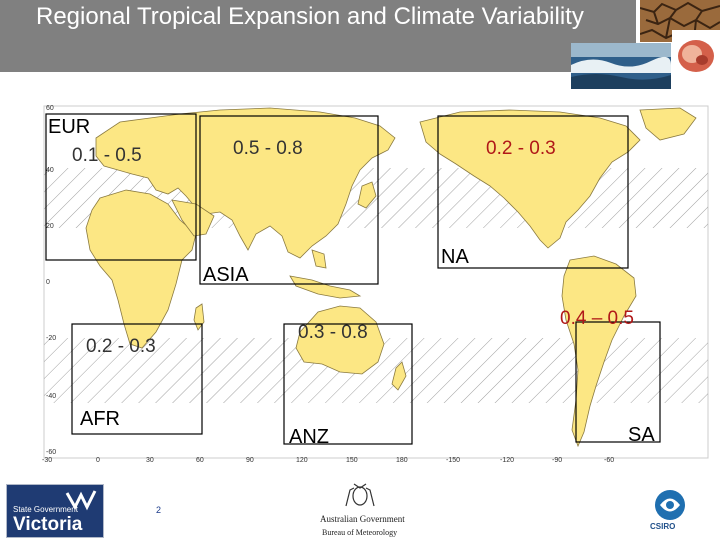 The width and height of the screenshot is (720, 540). I want to click on lat-tick-label: -60, so click(51, 452).